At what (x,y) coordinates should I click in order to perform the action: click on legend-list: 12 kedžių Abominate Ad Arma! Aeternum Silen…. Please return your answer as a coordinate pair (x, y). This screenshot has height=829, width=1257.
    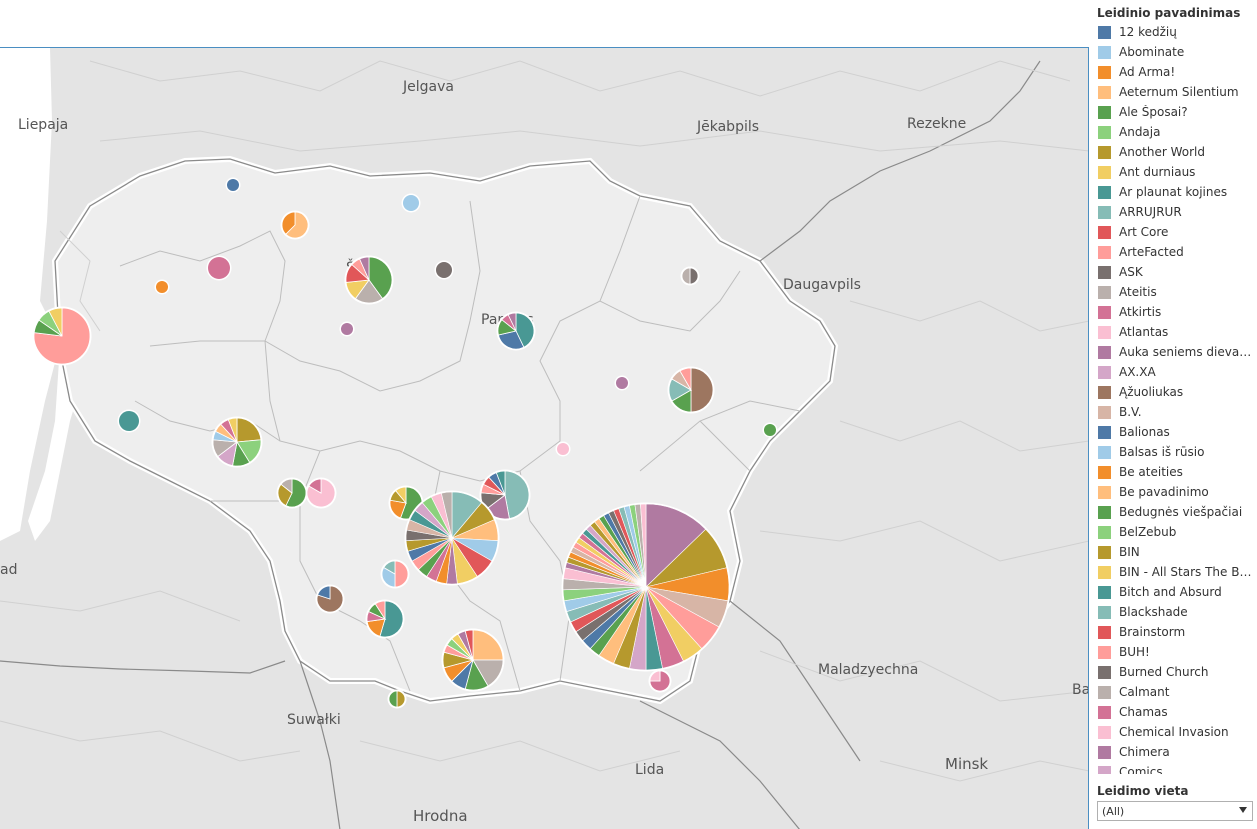
    Looking at the image, I should click on (1174, 398).